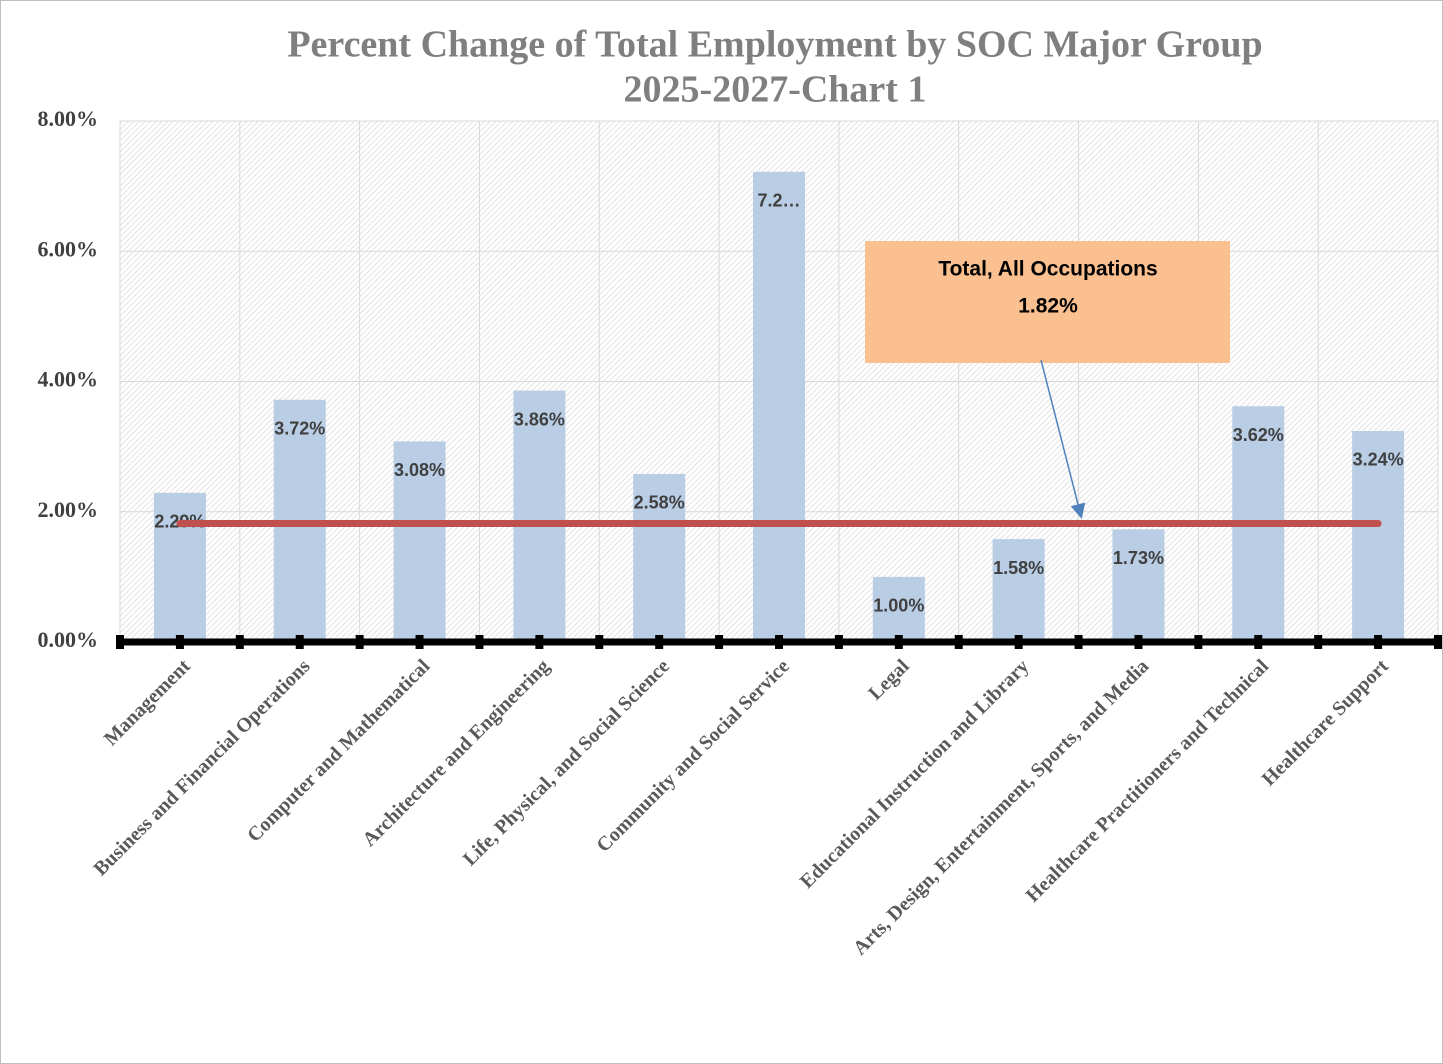 Image resolution: width=1443 pixels, height=1064 pixels. Describe the element at coordinates (1018, 568) in the screenshot. I see `data-label: 1.58%` at that location.